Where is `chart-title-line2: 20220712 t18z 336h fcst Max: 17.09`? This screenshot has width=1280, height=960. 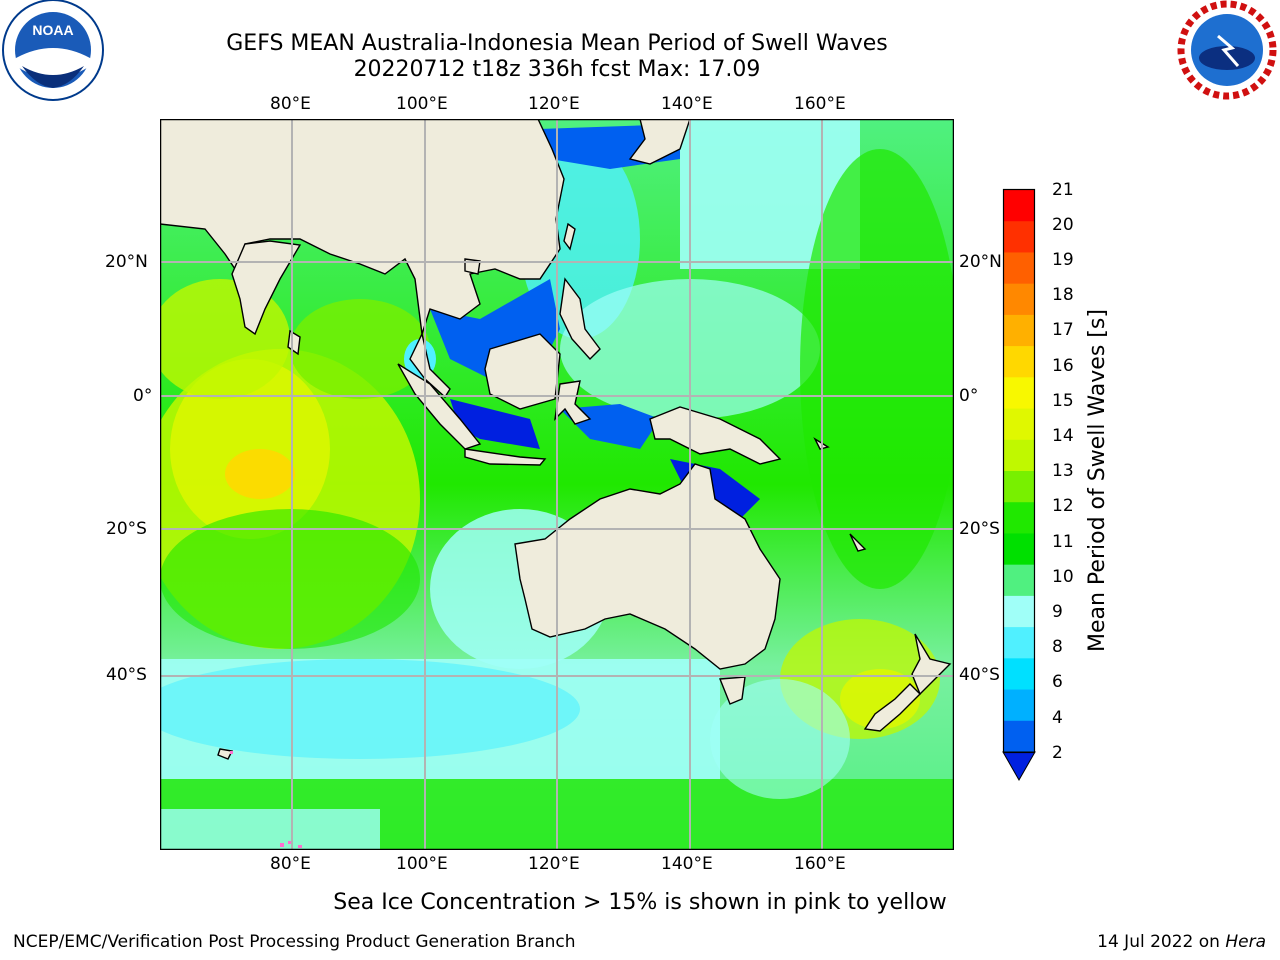
chart-title-line2: 20220712 t18z 336h fcst Max: 17.09 is located at coordinates (557, 69).